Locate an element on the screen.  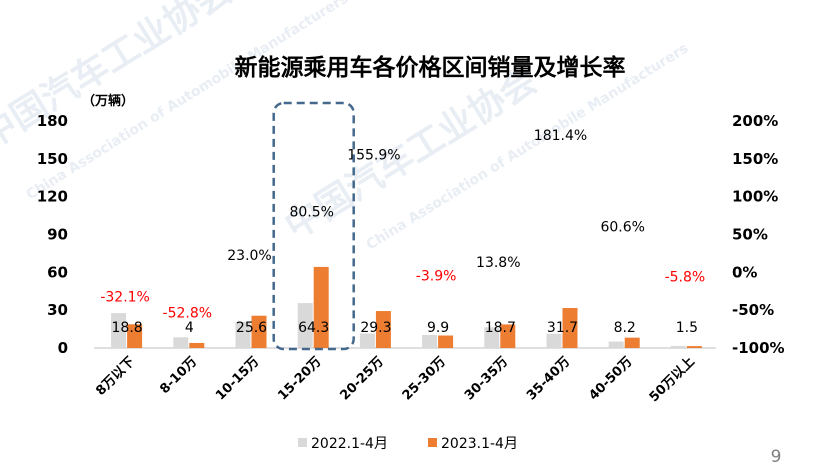
y-tick-label: 180 is located at coordinates (52, 121).